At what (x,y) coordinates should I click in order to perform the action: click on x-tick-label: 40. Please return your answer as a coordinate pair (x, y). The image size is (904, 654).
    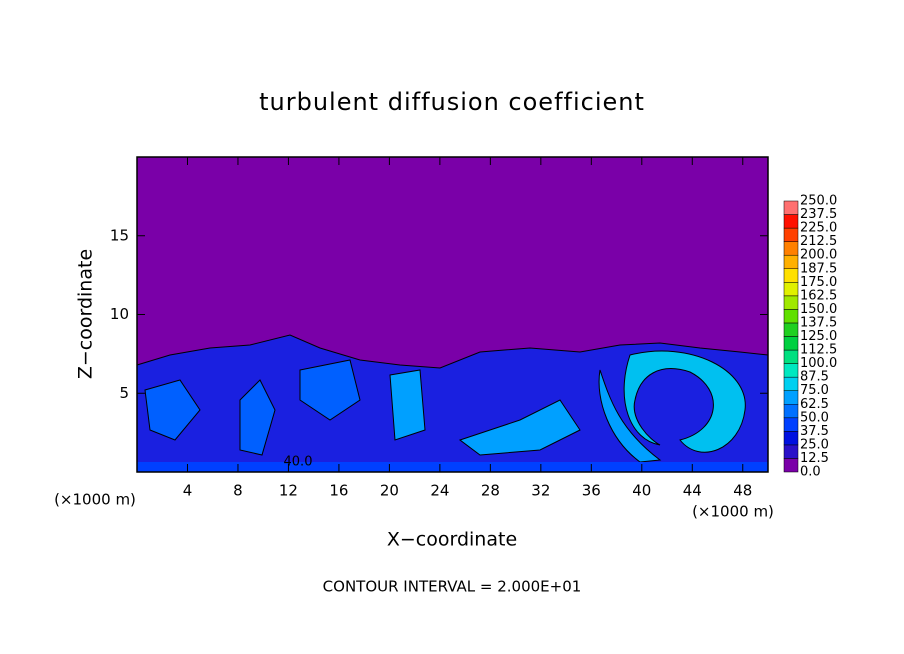
    Looking at the image, I should click on (641, 491).